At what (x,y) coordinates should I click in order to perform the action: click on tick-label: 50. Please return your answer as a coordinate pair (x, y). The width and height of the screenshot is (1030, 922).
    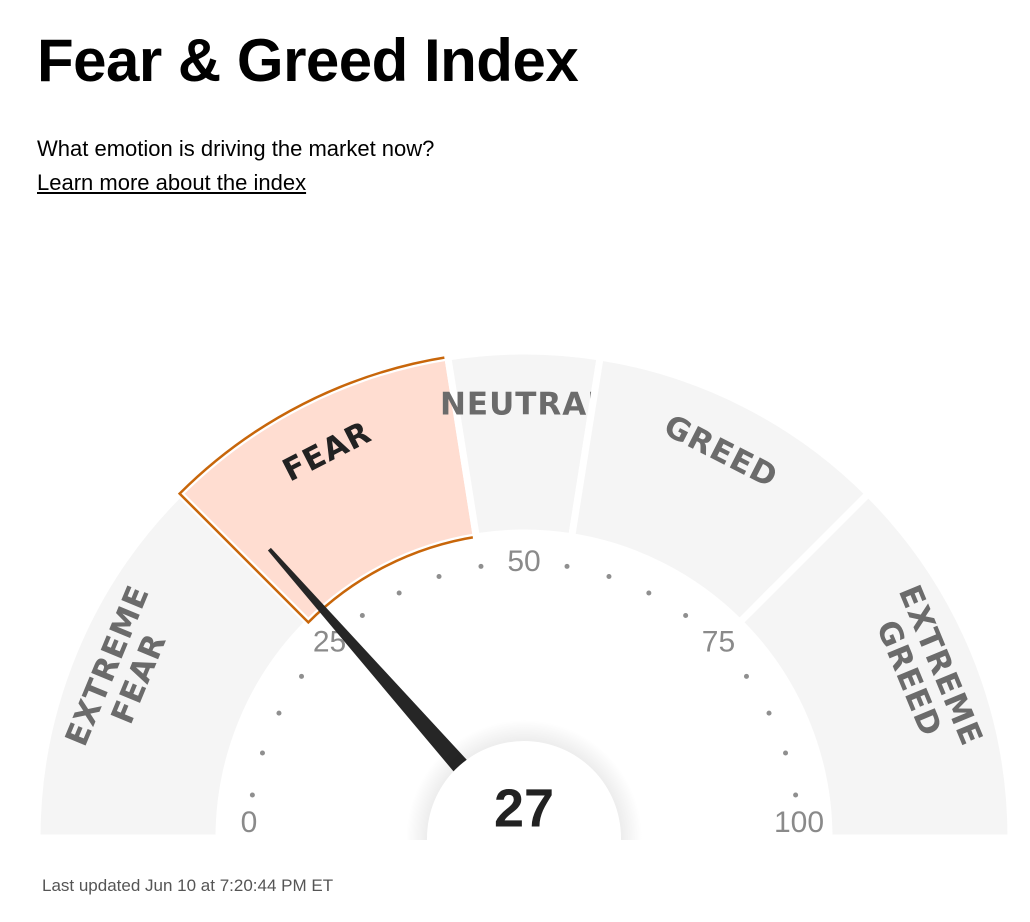
    Looking at the image, I should click on (523, 561).